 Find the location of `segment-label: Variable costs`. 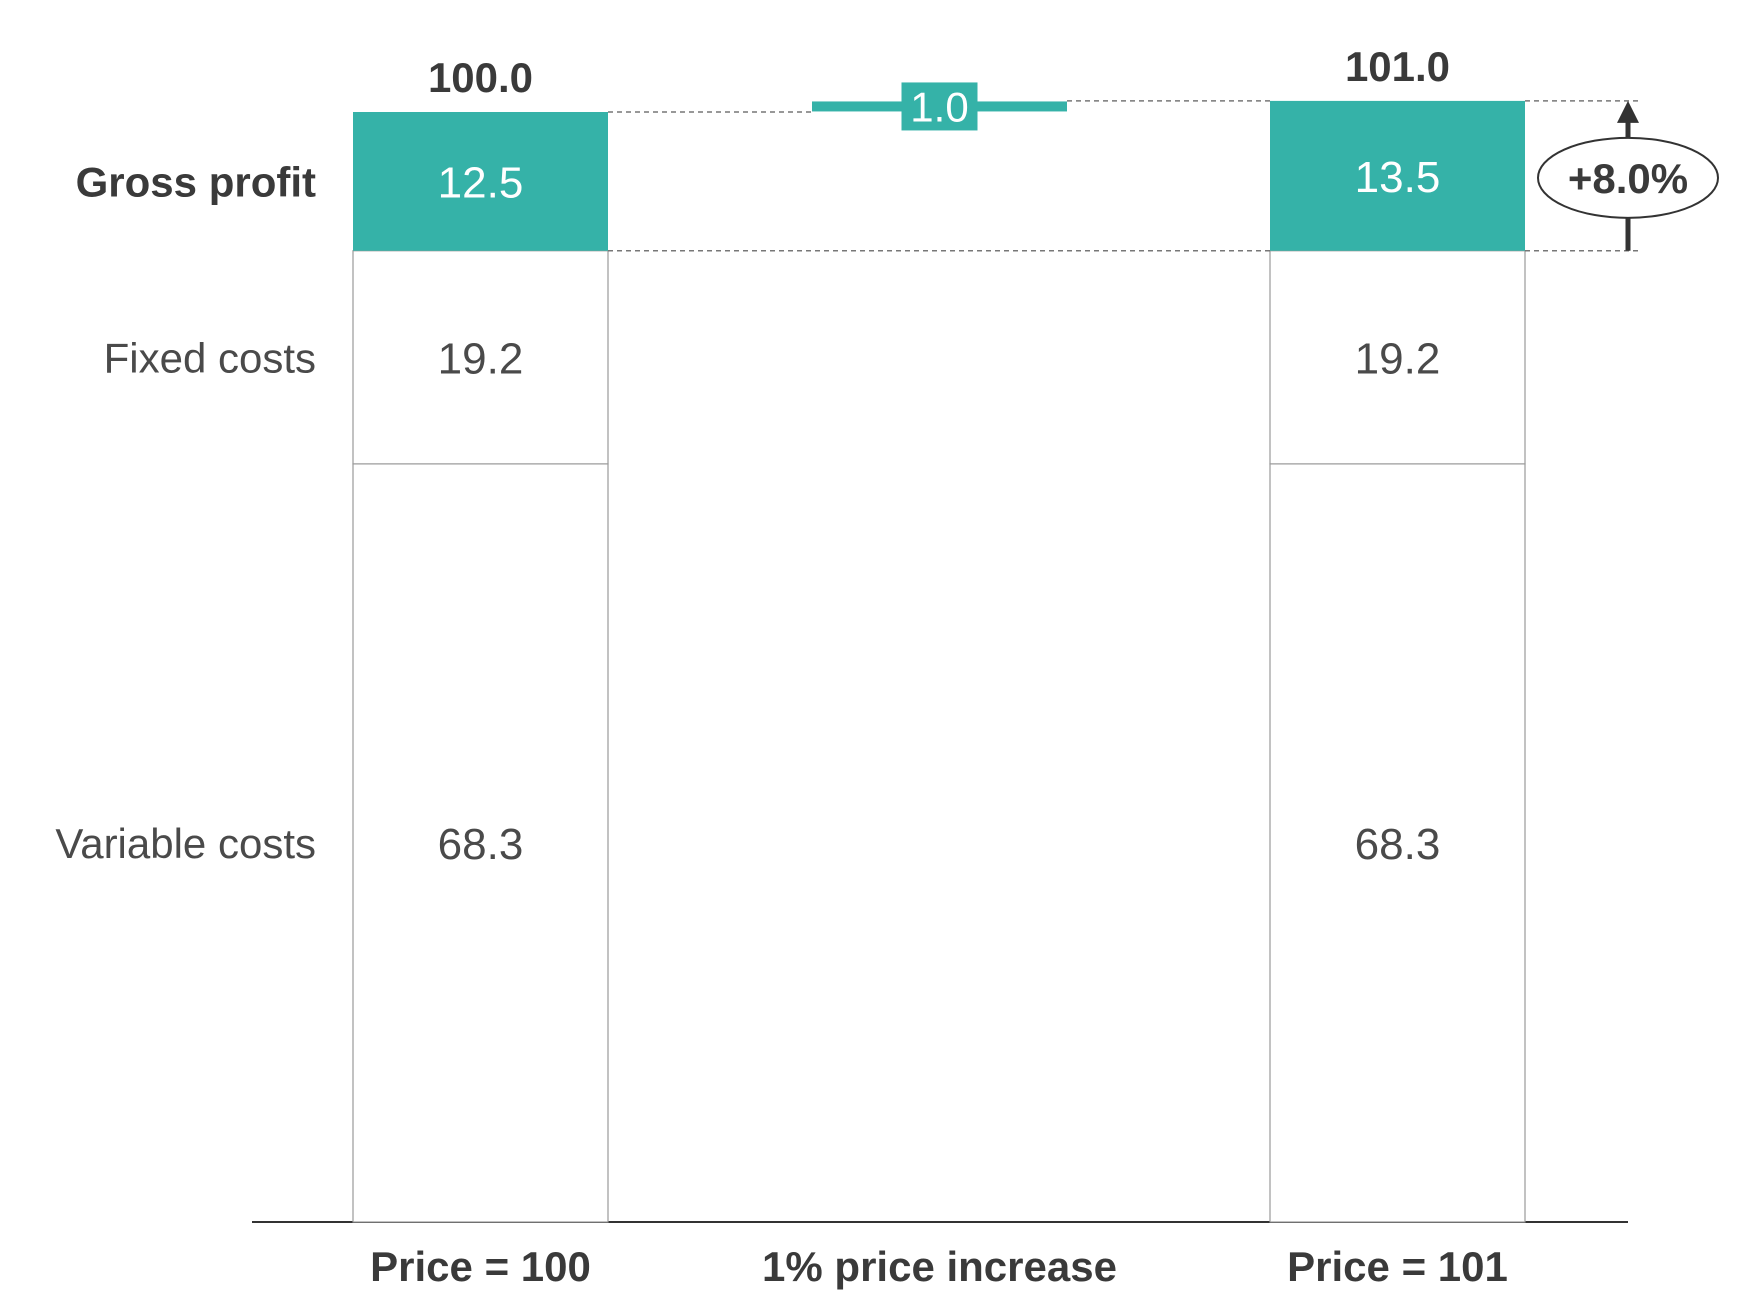

segment-label: Variable costs is located at coordinates (185, 843).